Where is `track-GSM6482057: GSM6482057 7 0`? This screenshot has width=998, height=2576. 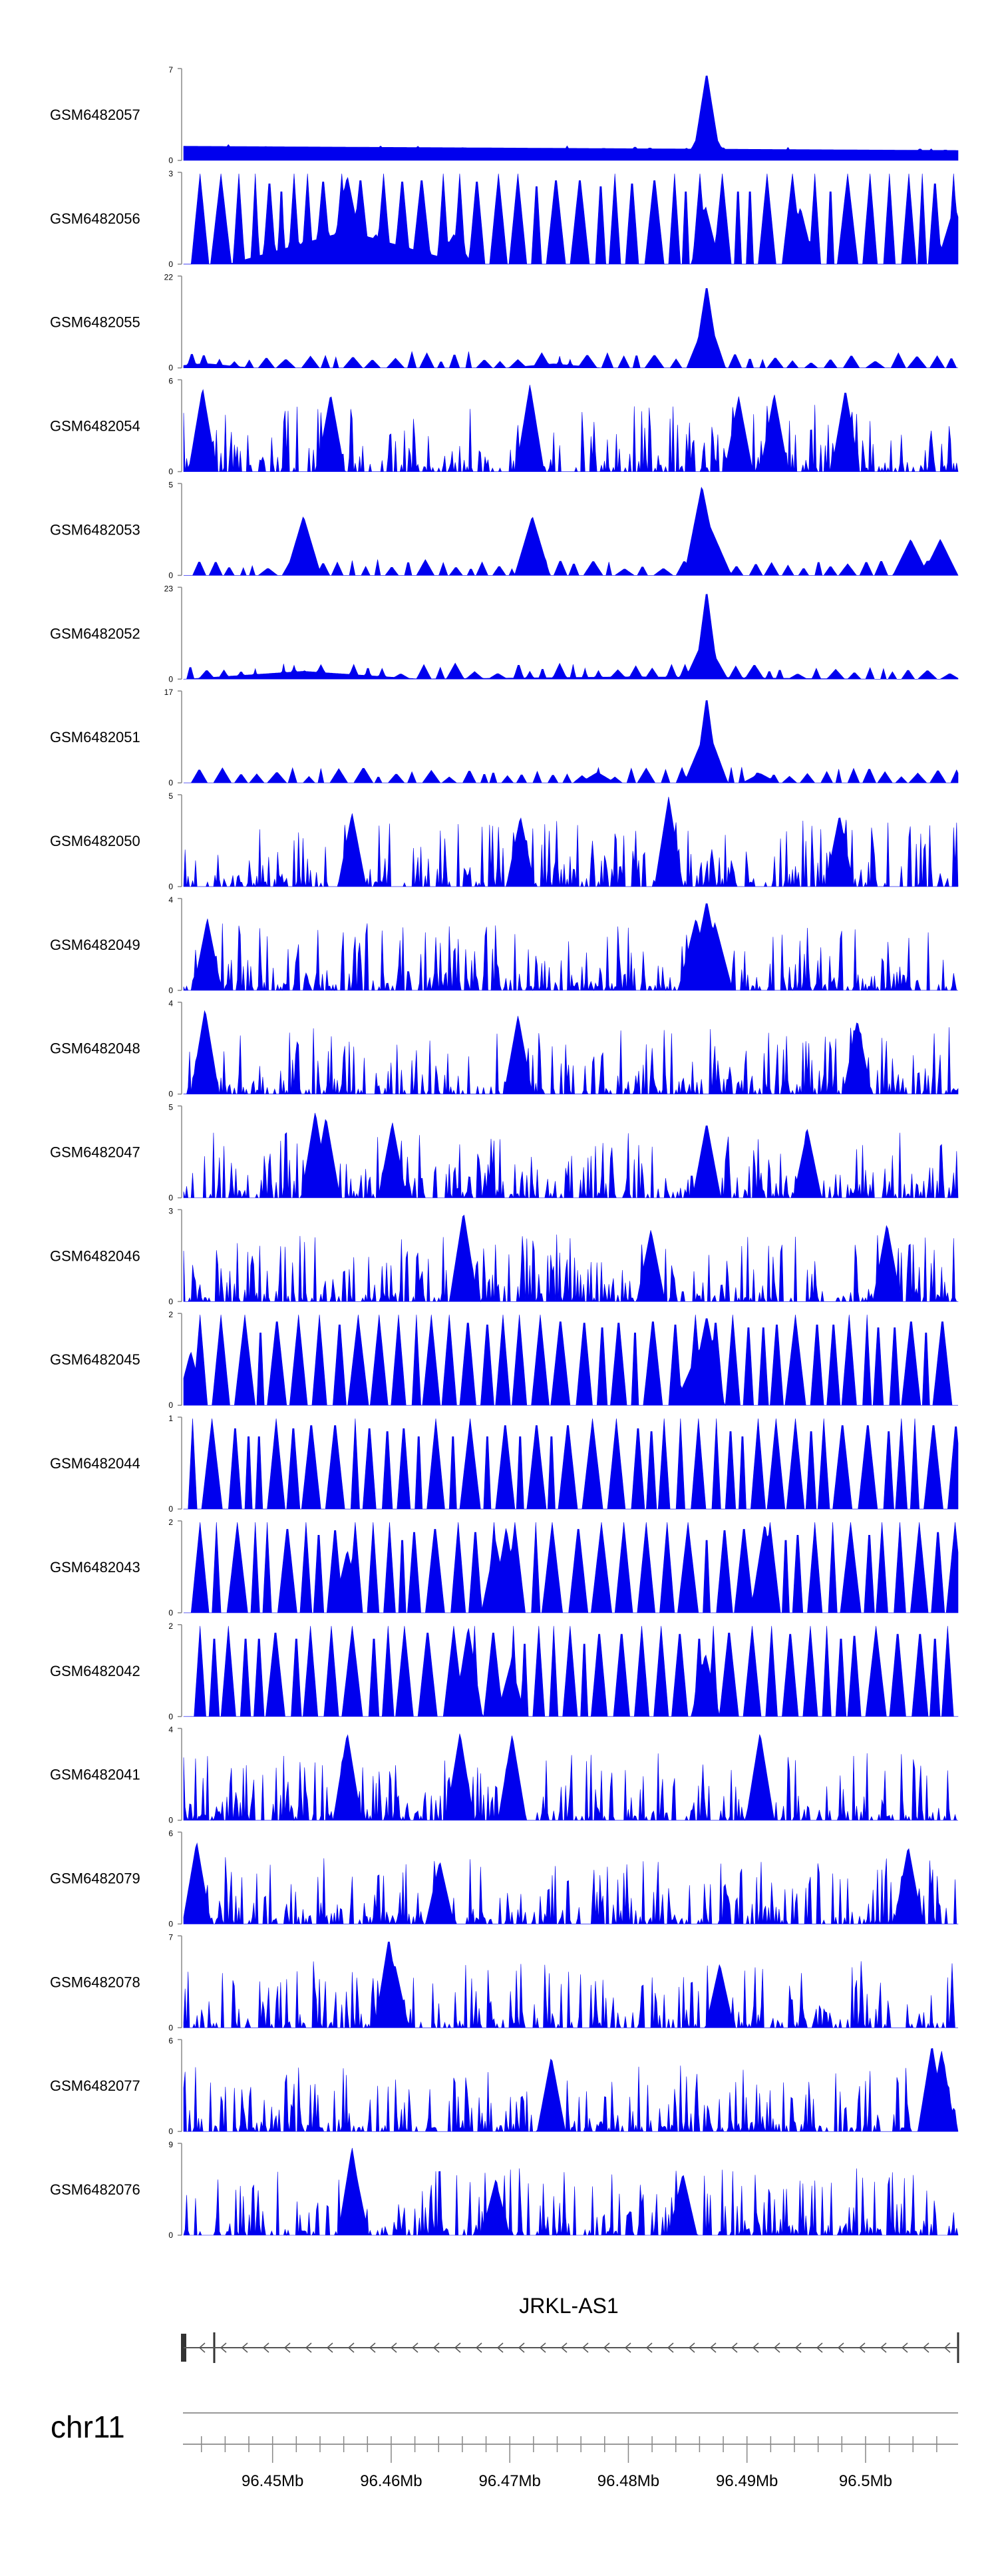
track-GSM6482057: GSM6482057 7 0 is located at coordinates (504, 115).